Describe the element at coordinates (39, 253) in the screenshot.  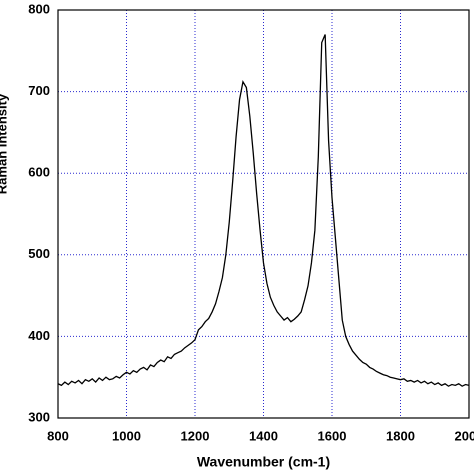
I see `y-tick-label: 500` at that location.